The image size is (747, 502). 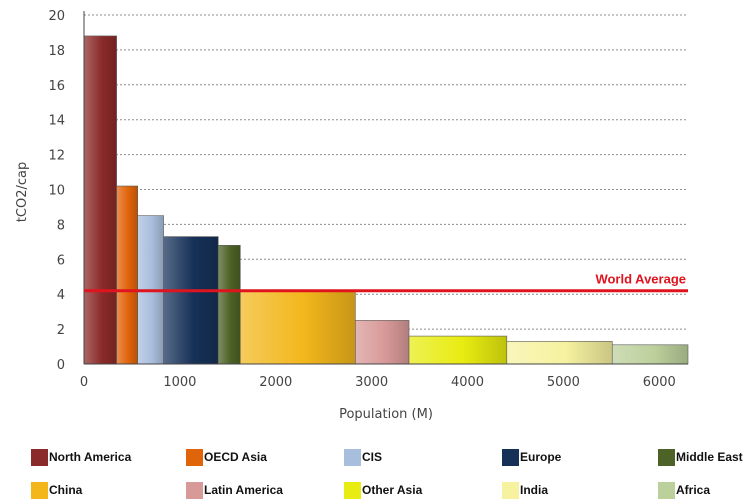 I want to click on legend-label: Latin America, so click(x=243, y=490).